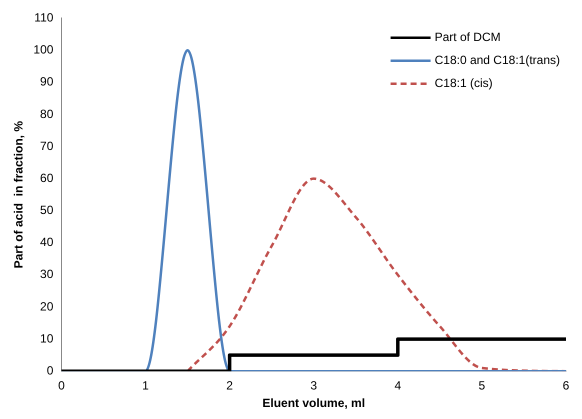 Image resolution: width=582 pixels, height=419 pixels. I want to click on legend-label: C18:1 (cis), so click(463, 83).